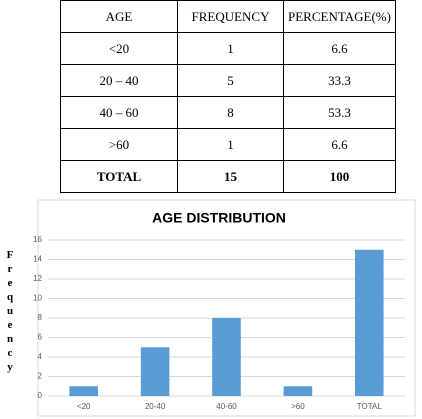  I want to click on row: <20 1 6.6, so click(228, 48).